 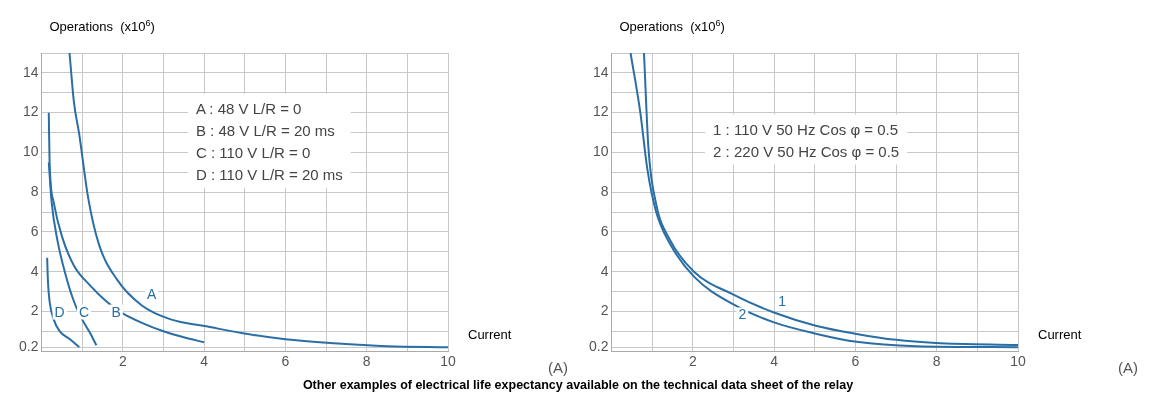 I want to click on series-label: C, so click(x=84, y=311).